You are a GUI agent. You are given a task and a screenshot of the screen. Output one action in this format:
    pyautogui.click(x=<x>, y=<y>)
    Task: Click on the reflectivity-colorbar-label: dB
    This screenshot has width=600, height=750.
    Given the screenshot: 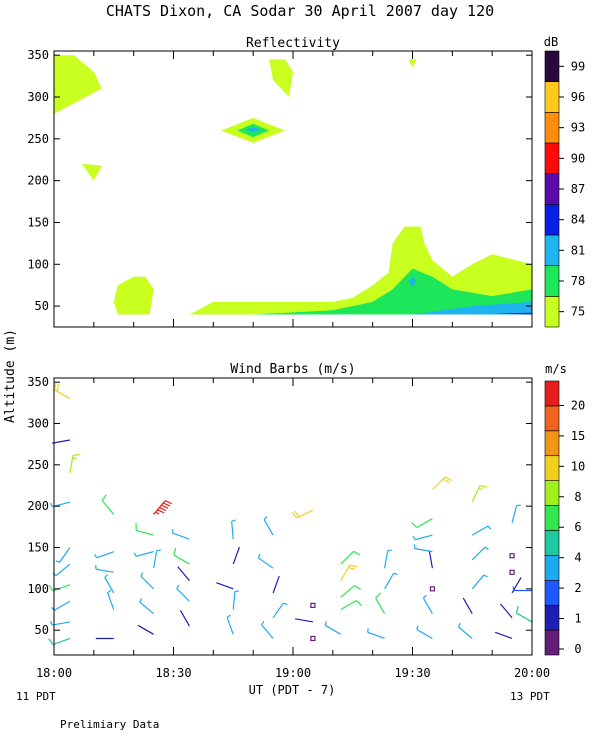 What is the action you would take?
    pyautogui.click(x=551, y=42)
    